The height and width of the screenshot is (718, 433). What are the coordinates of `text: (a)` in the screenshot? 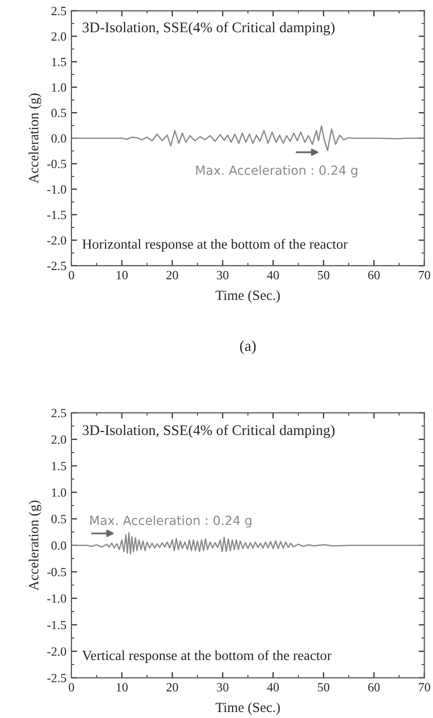 It's located at (248, 347).